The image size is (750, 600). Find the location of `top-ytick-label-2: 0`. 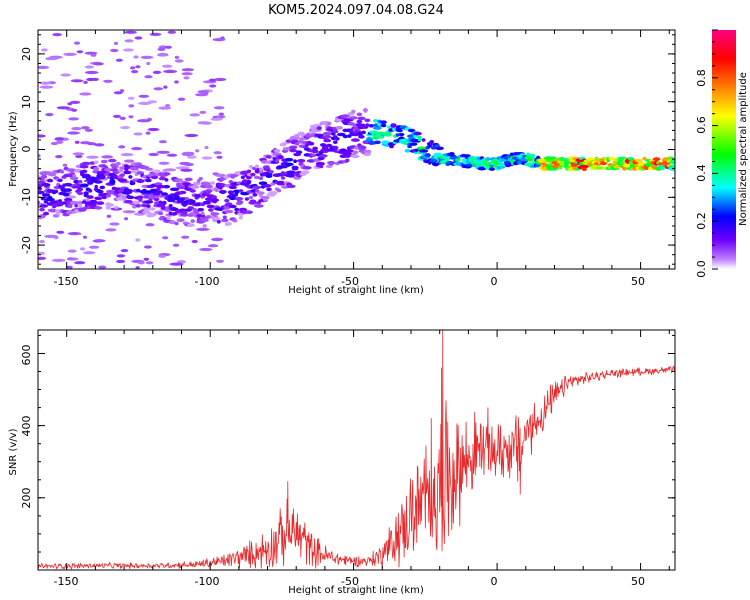

top-ytick-label-2: 0 is located at coordinates (26, 149).